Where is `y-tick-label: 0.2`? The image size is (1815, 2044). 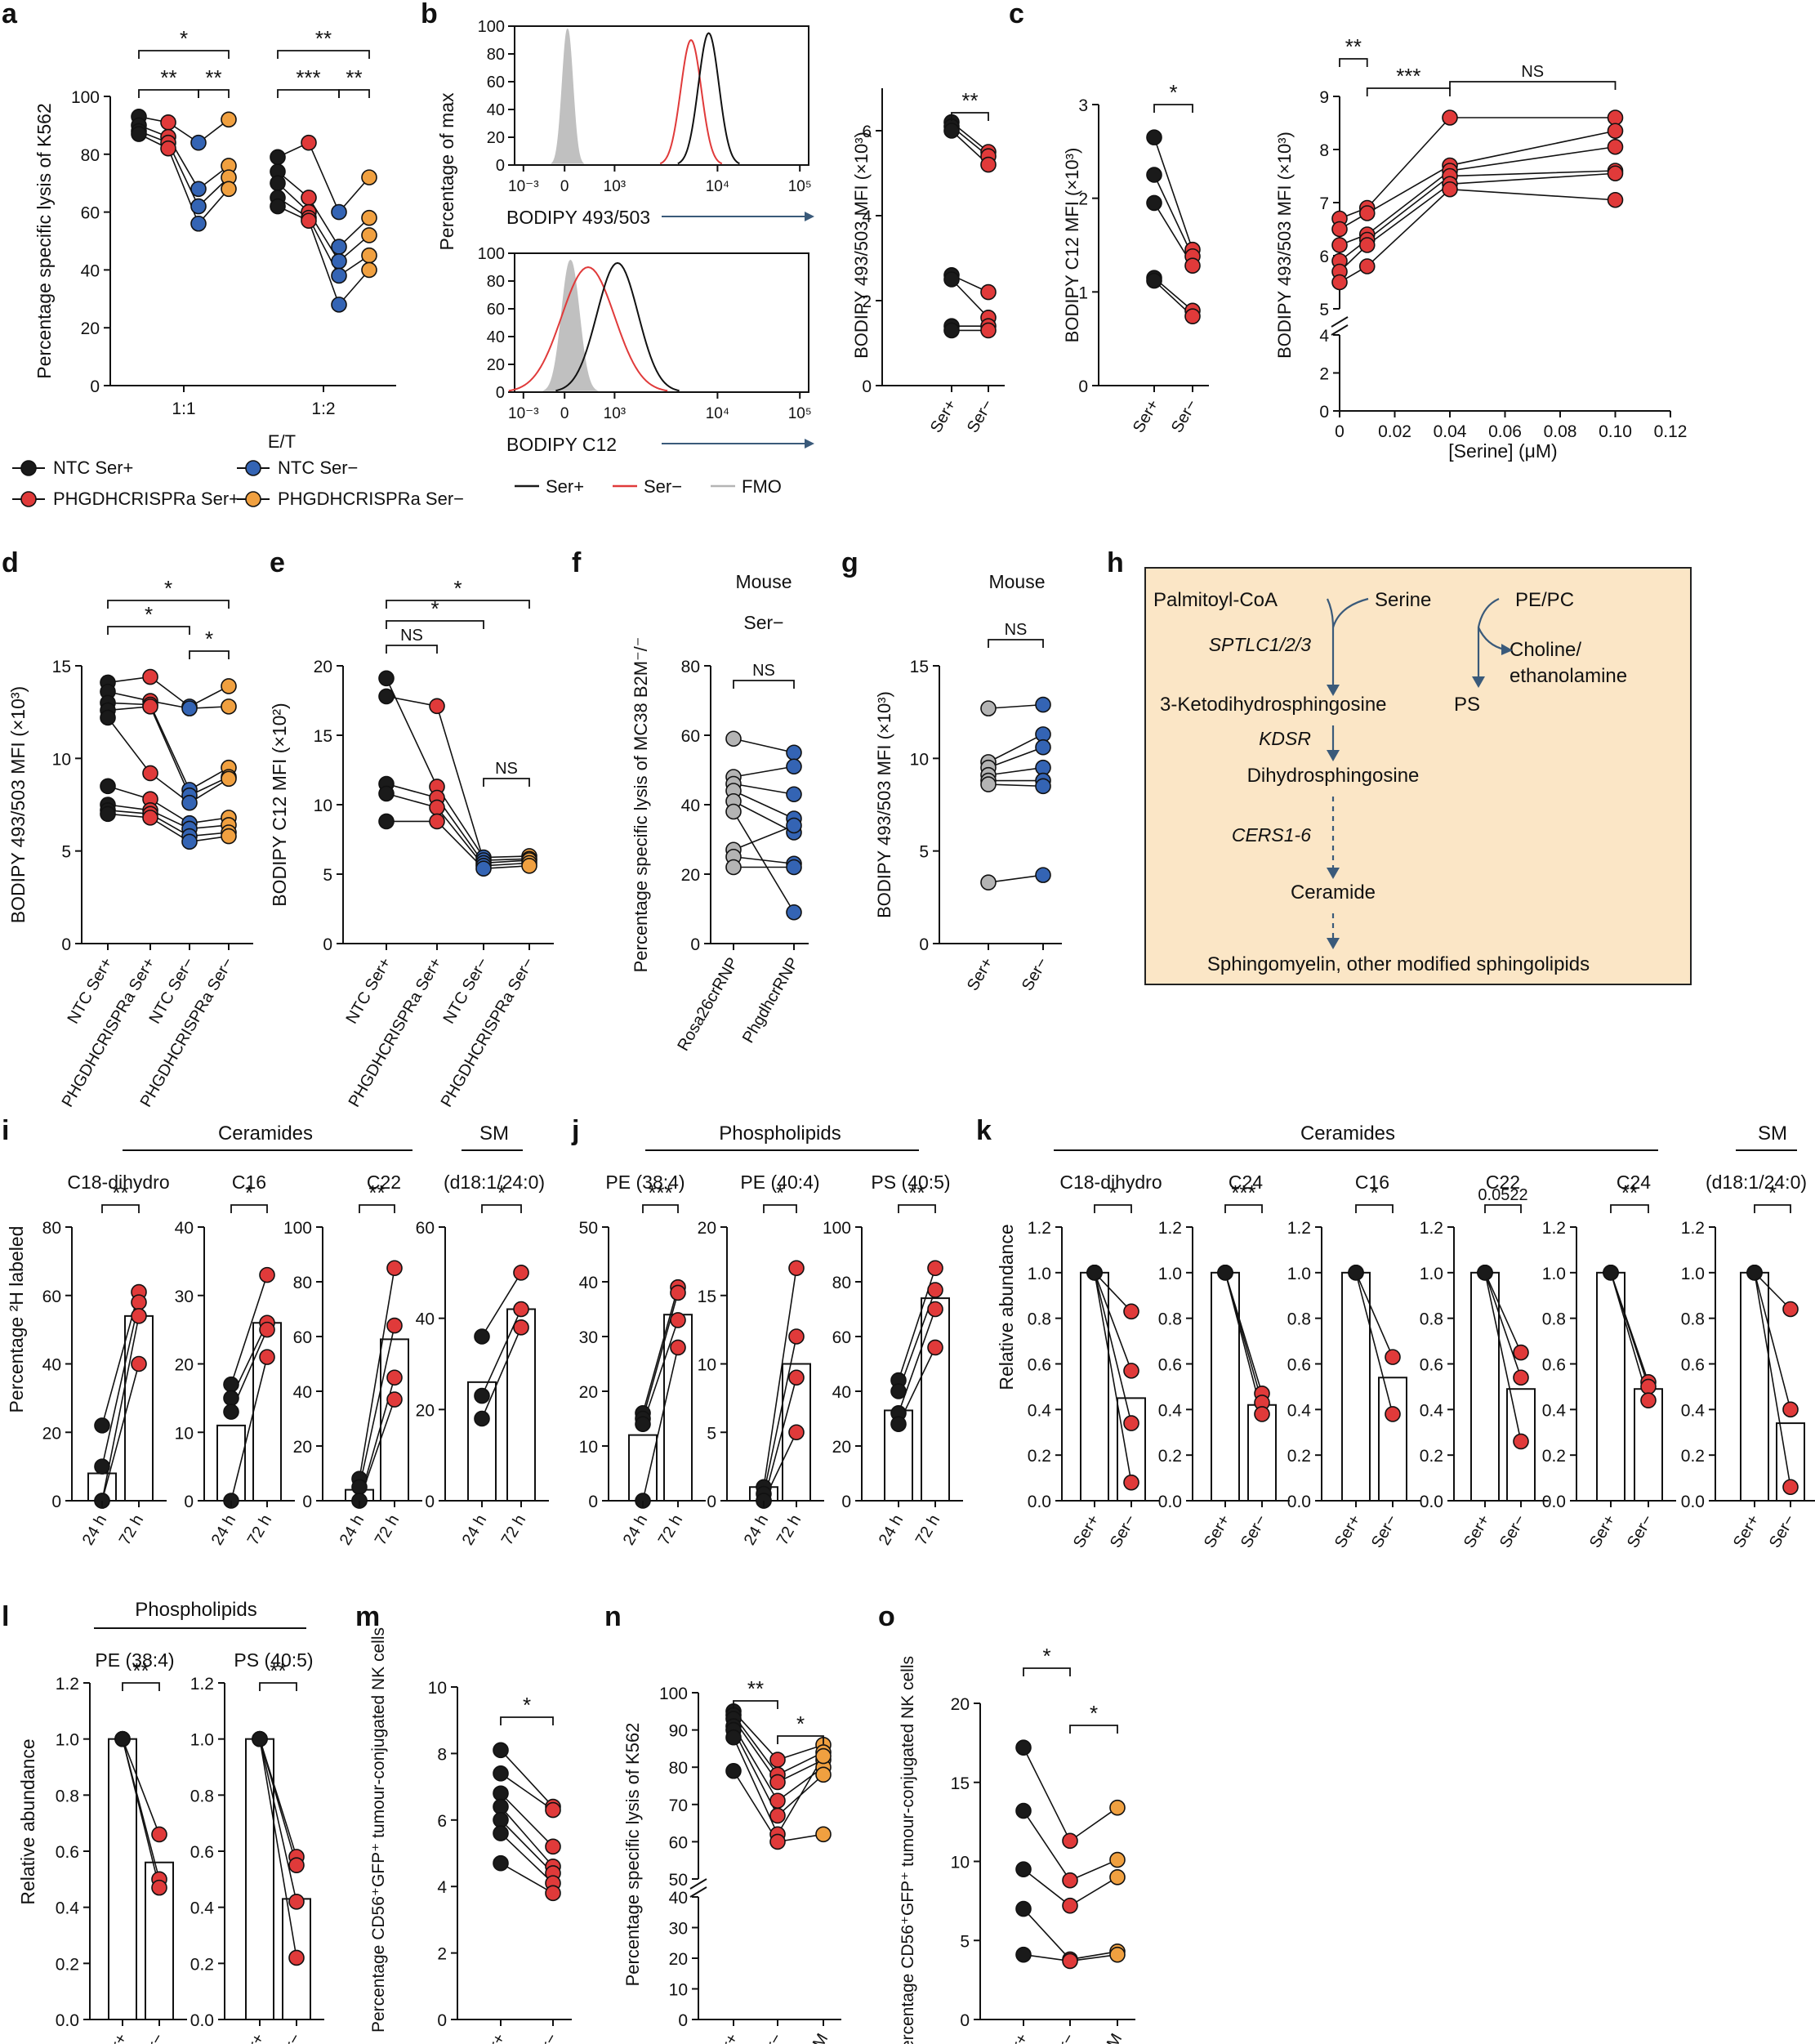
y-tick-label: 0.2 is located at coordinates (1431, 1456).